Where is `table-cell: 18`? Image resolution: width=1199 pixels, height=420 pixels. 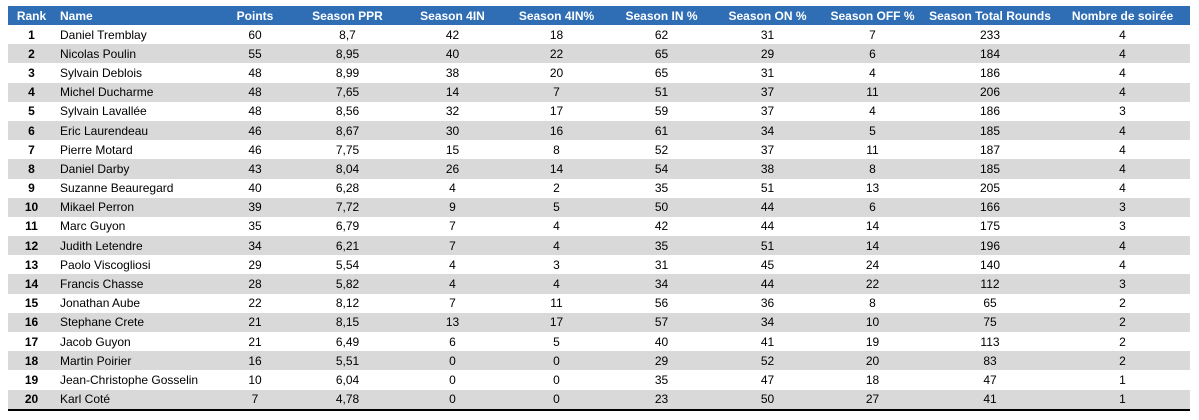
table-cell: 18 is located at coordinates (872, 379).